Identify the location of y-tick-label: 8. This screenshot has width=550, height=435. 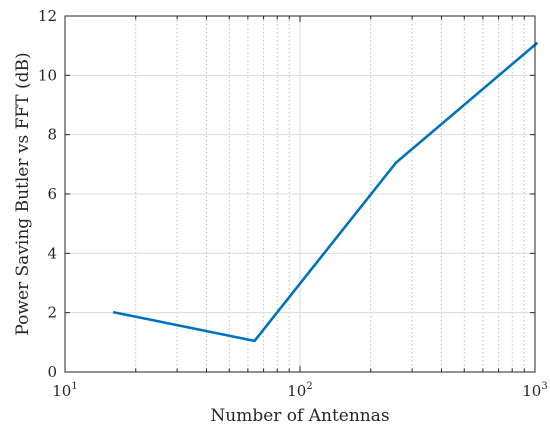
(52, 135).